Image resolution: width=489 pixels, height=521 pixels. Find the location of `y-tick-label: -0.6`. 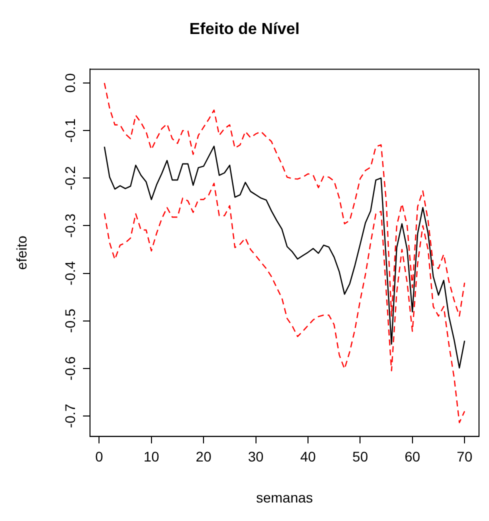

y-tick-label: -0.6 is located at coordinates (70, 368).